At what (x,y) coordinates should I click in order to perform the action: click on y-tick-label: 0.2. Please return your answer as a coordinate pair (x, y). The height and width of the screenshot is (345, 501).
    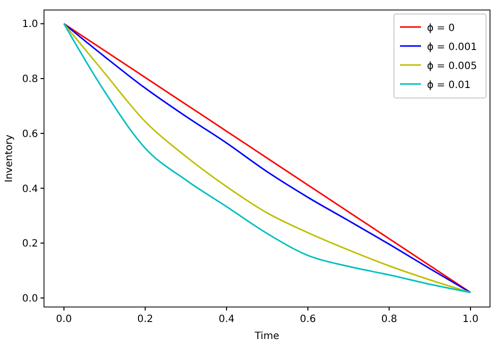
    Looking at the image, I should click on (30, 244).